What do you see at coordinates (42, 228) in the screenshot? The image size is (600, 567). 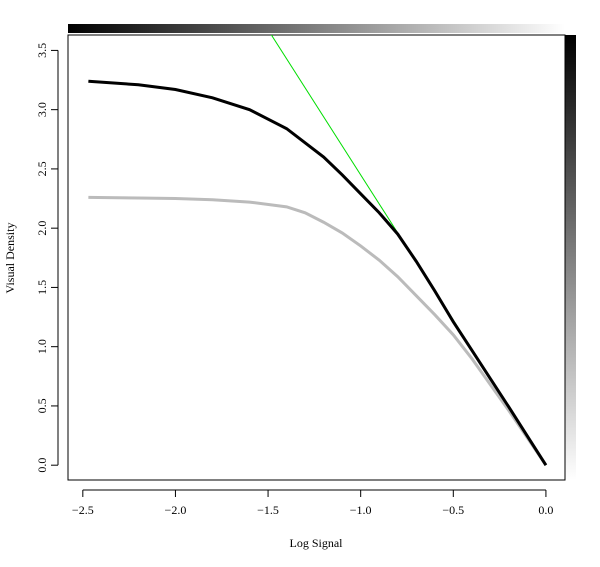 I see `y-tick-label: 2.0` at bounding box center [42, 228].